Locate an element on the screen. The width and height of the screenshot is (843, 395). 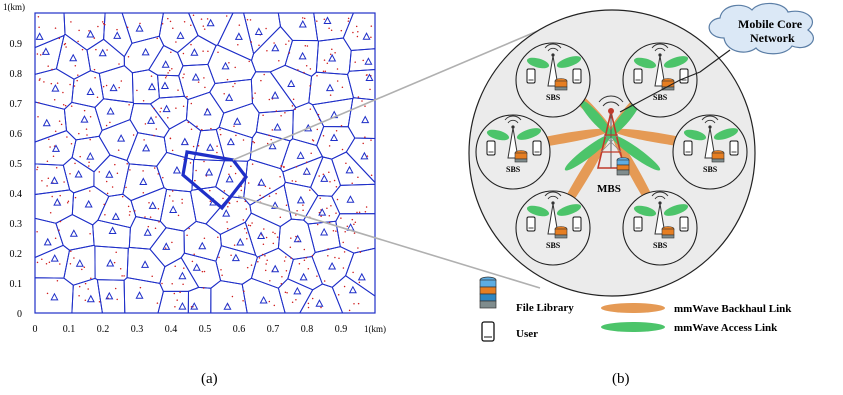
legend-user-label: User is located at coordinates (527, 334).